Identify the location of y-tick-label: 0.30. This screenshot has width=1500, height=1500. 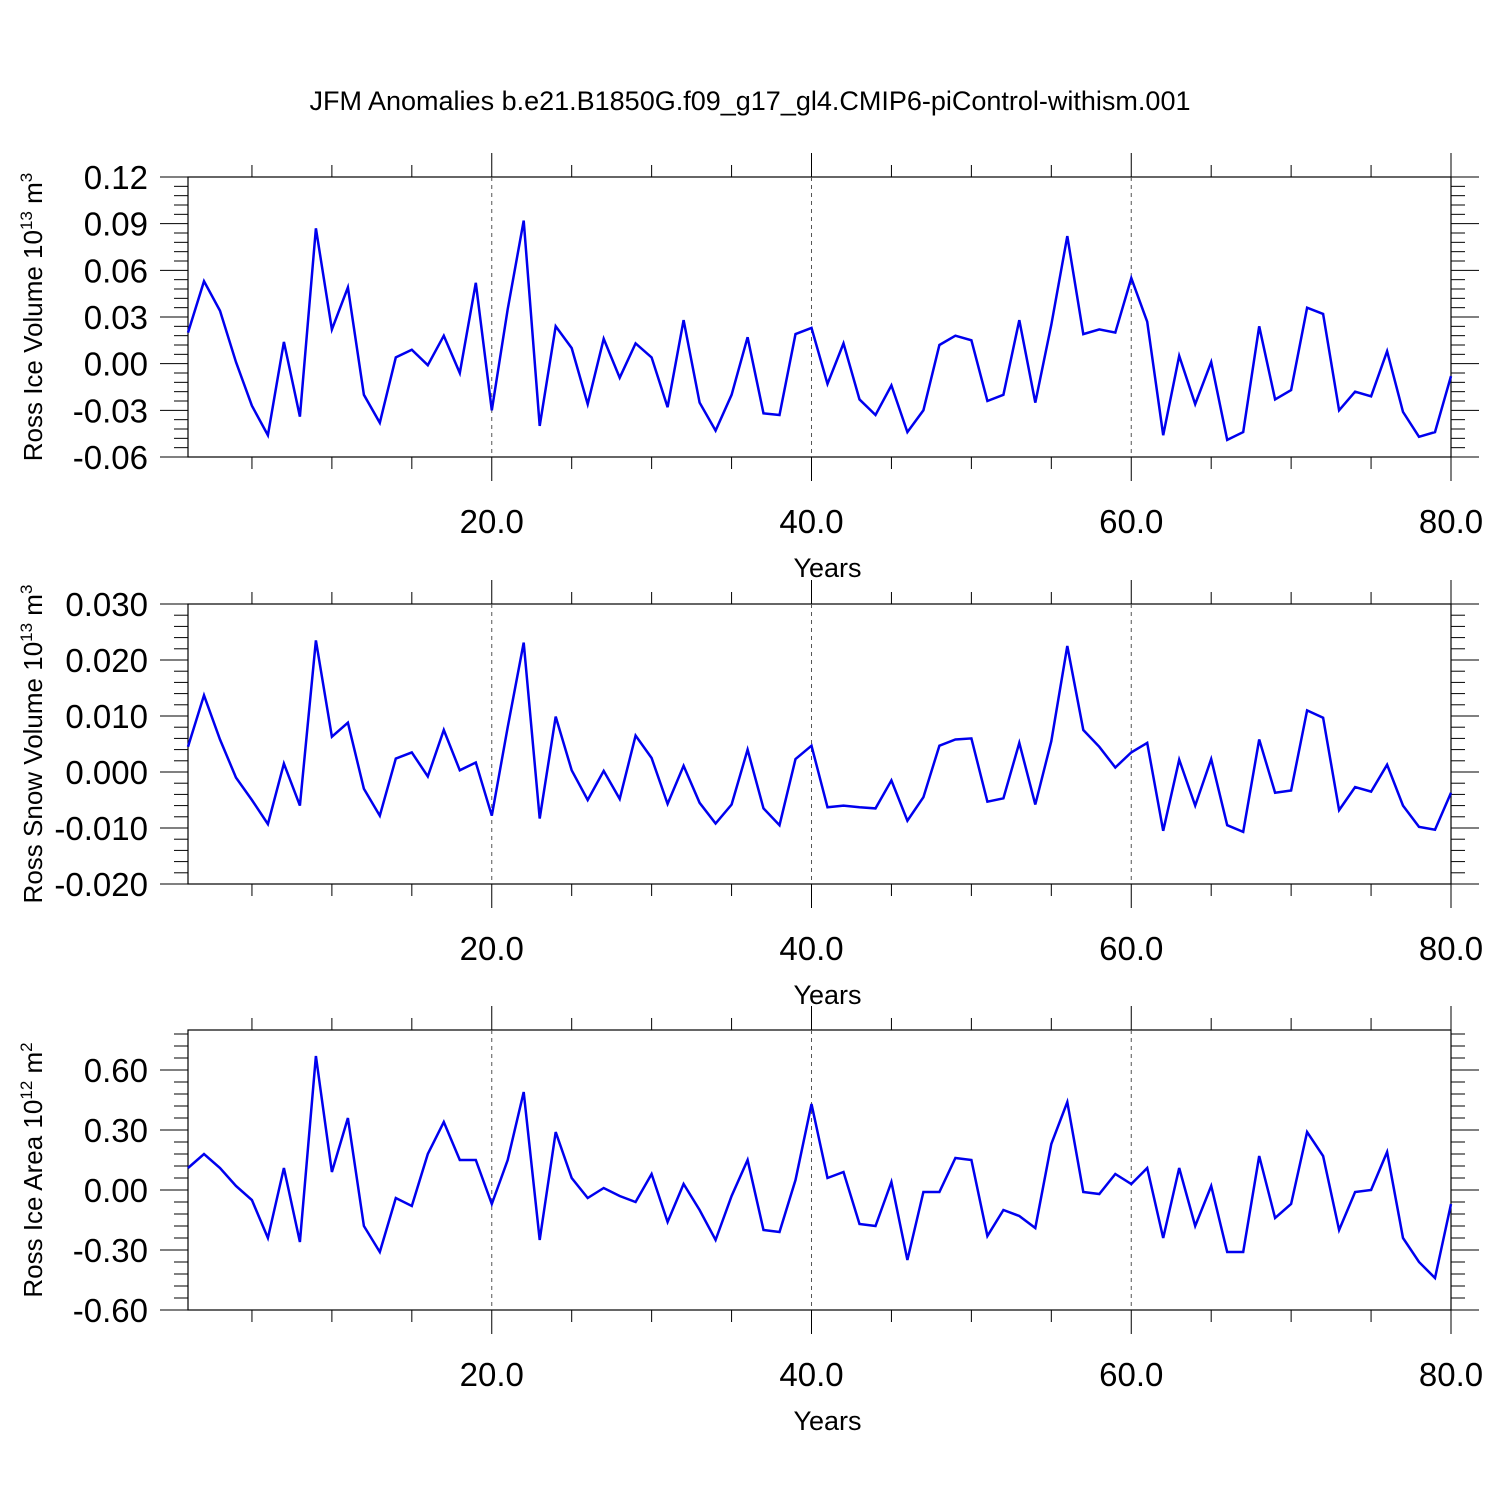
(116, 1130).